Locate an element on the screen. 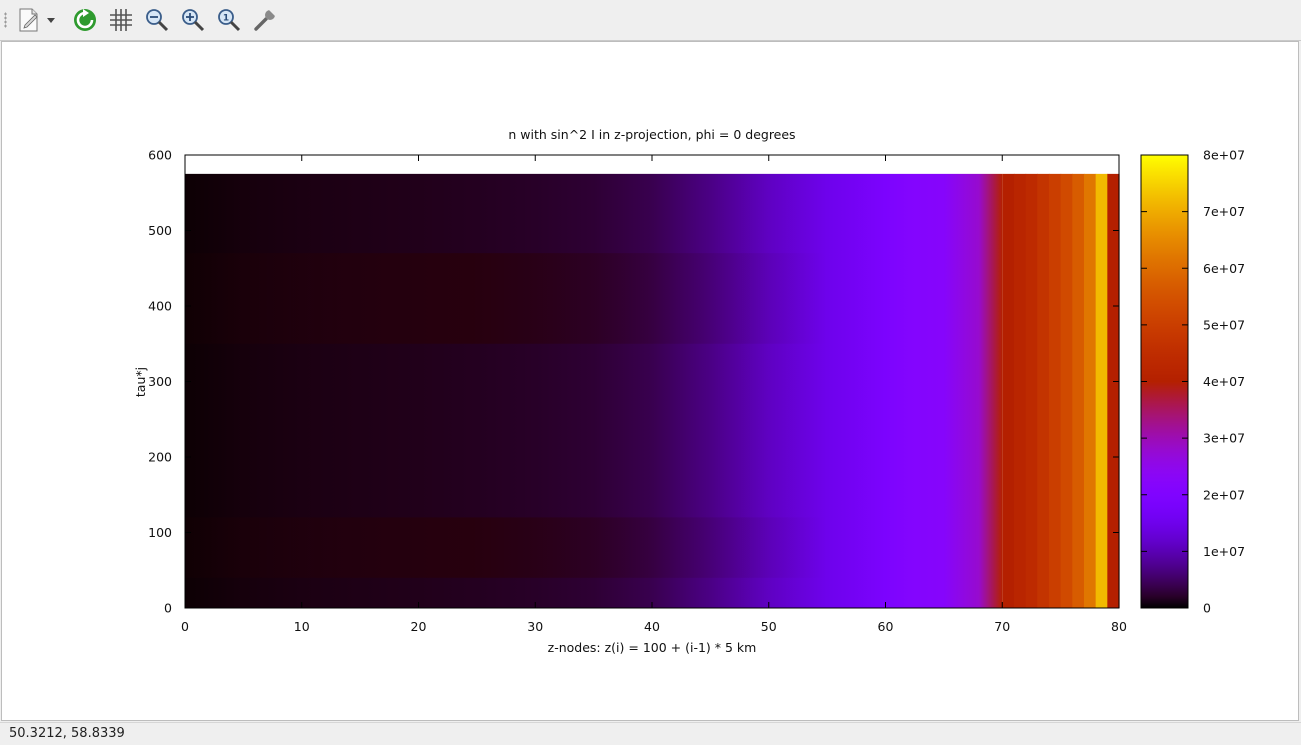  x-tick-label: 80 is located at coordinates (1119, 626).